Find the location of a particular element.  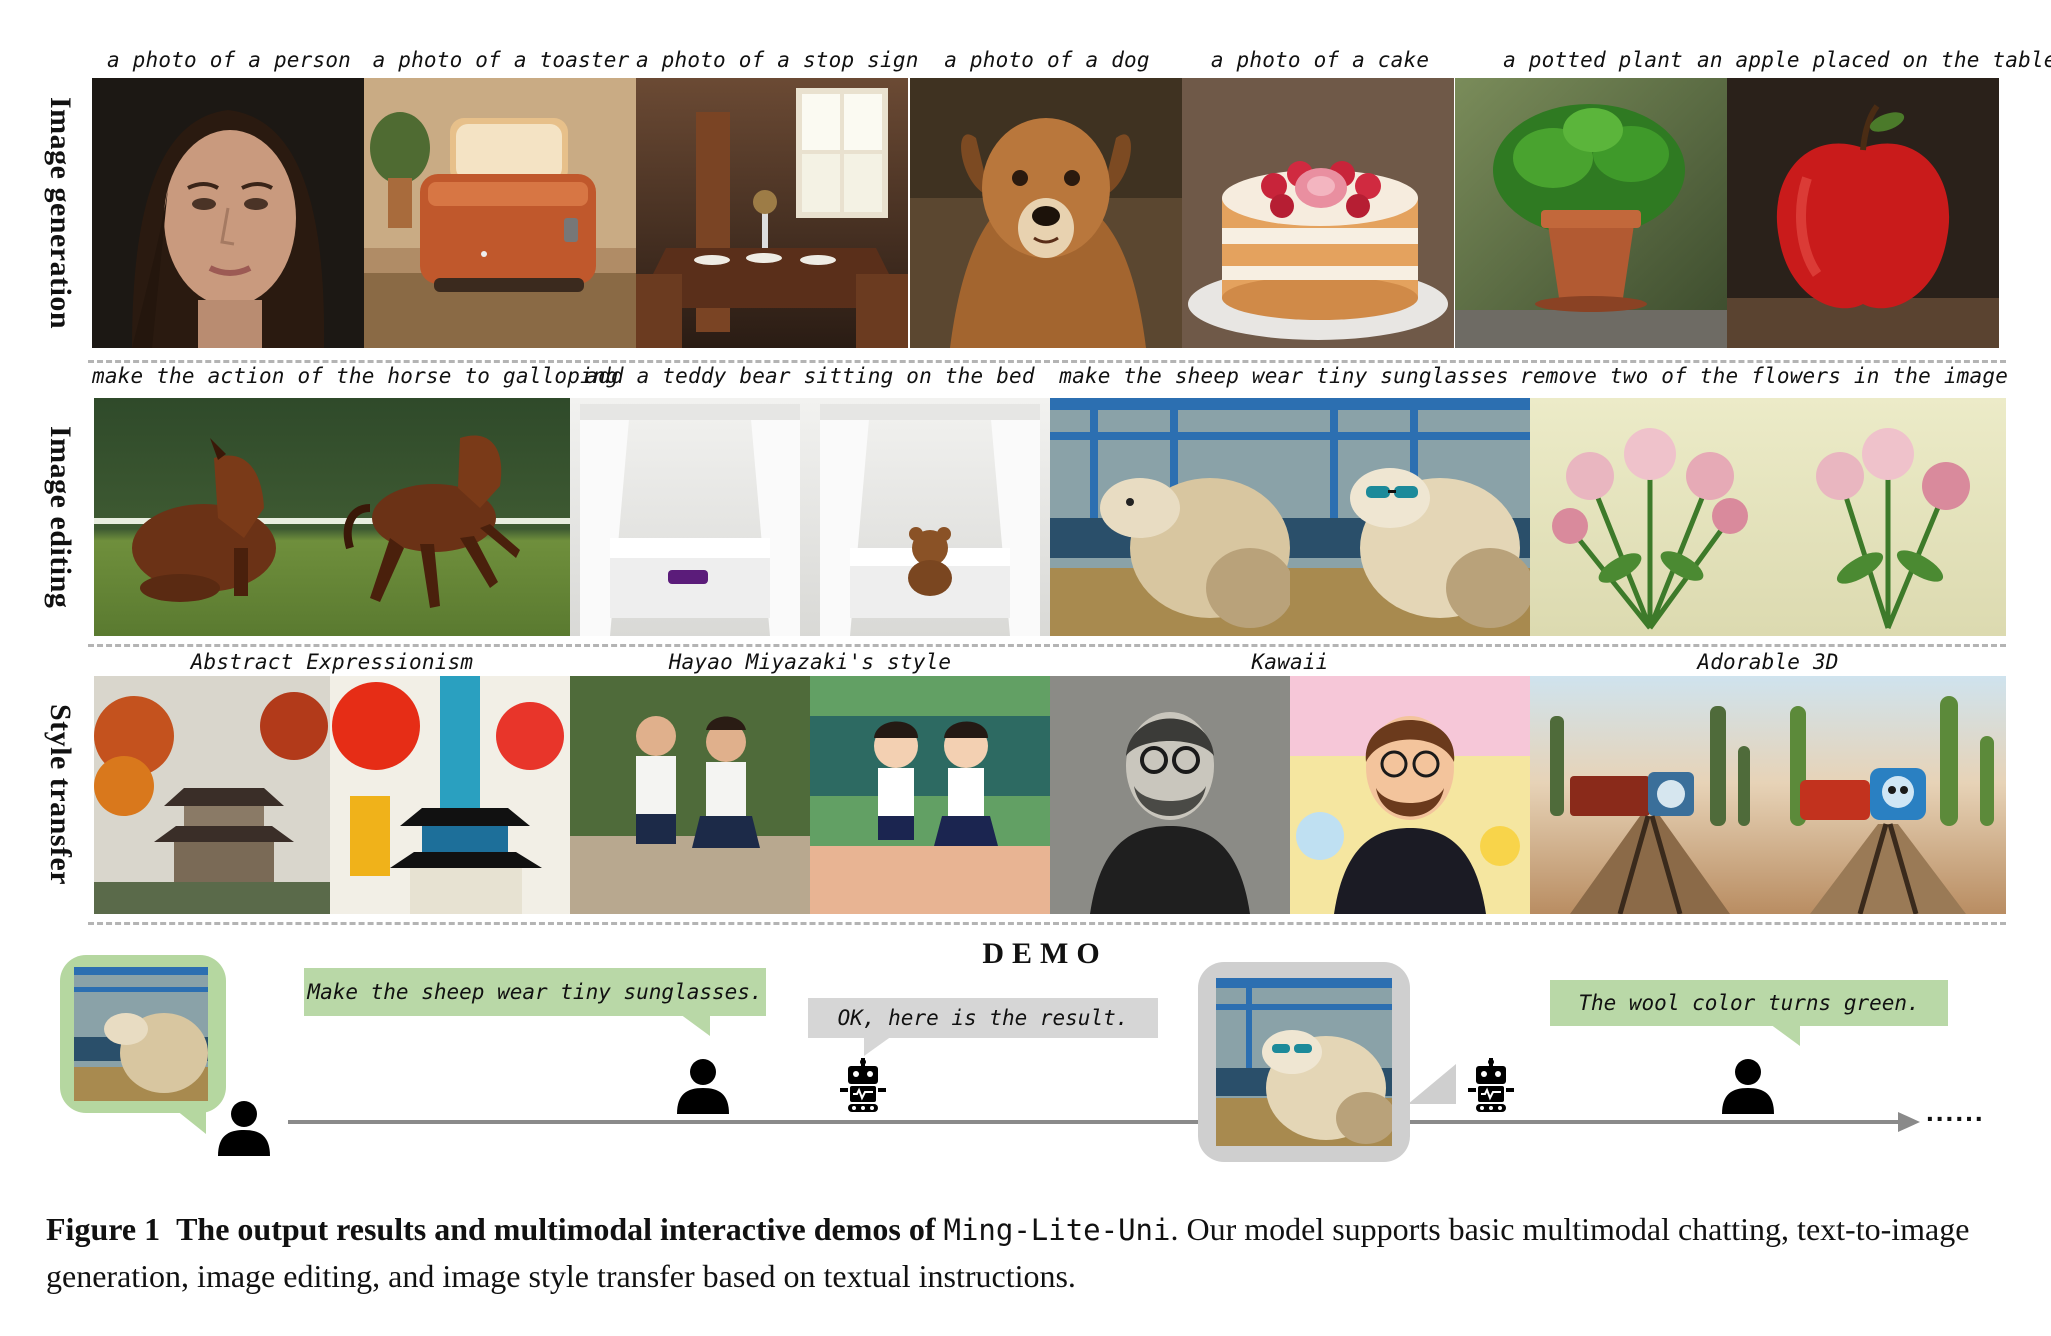

timeline-arrow is located at coordinates (1094, 1122).